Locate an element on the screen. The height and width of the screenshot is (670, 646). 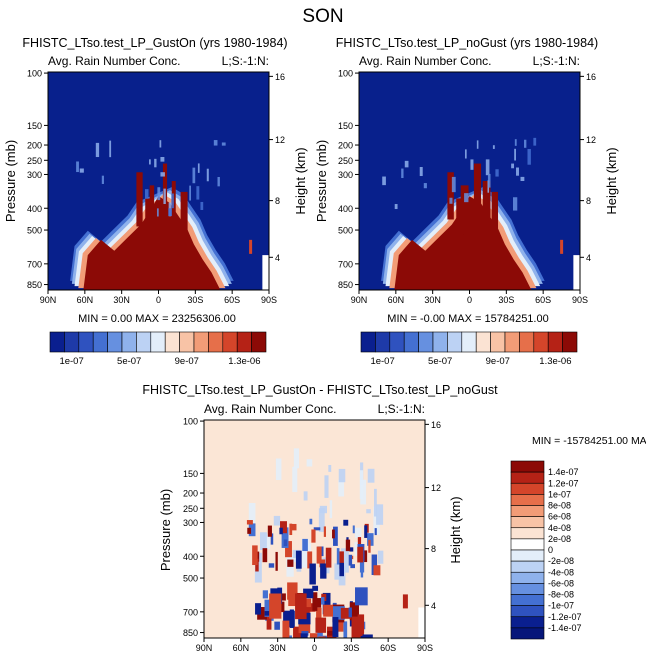
colorbar-label: 5e-07 is located at coordinates (440, 361).